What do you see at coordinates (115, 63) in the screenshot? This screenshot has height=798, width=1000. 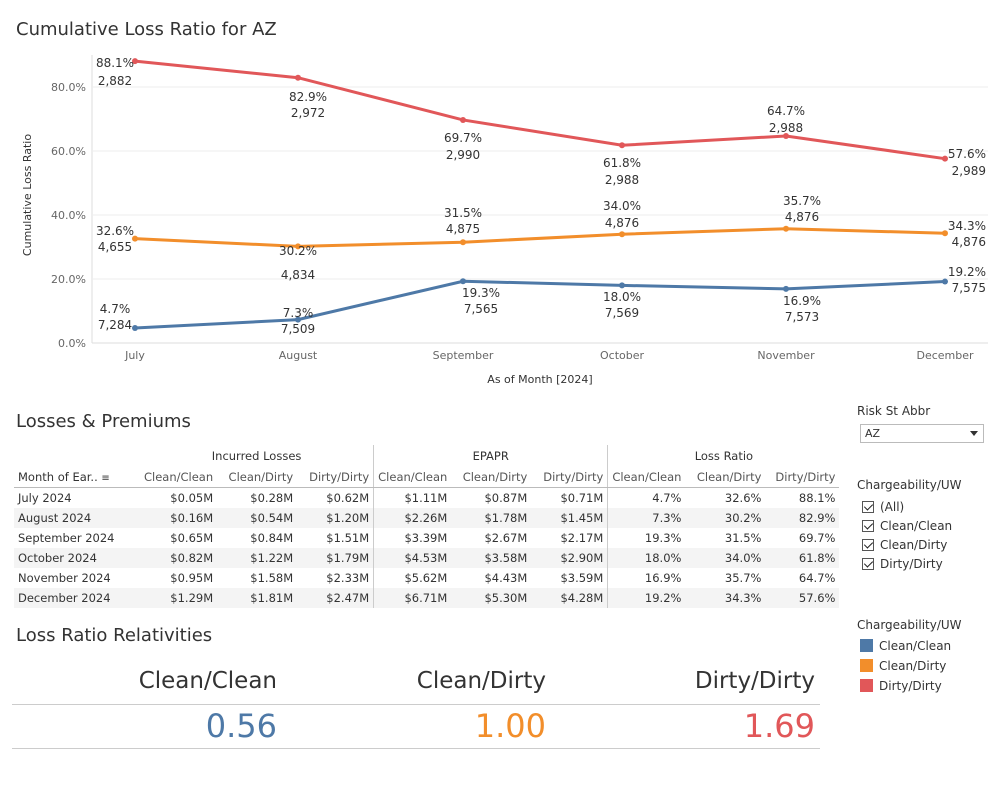 I see `data-label-percent: 88.1%` at bounding box center [115, 63].